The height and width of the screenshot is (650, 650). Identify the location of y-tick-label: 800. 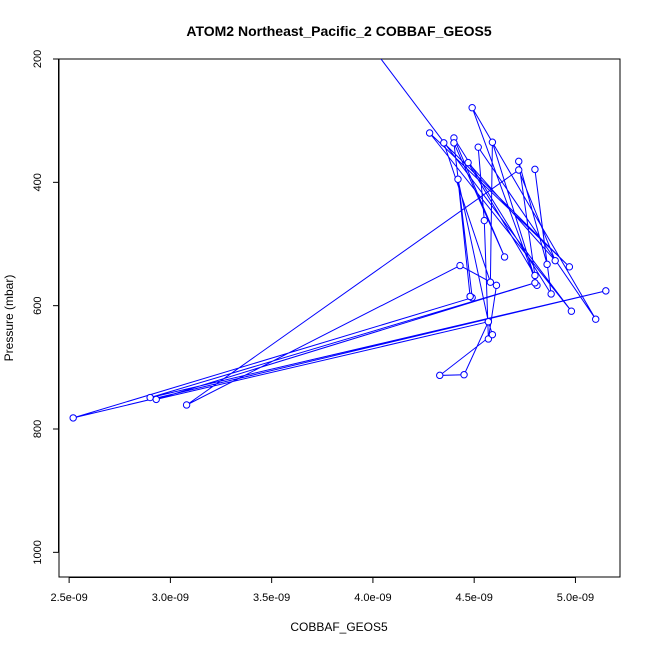
(38, 429).